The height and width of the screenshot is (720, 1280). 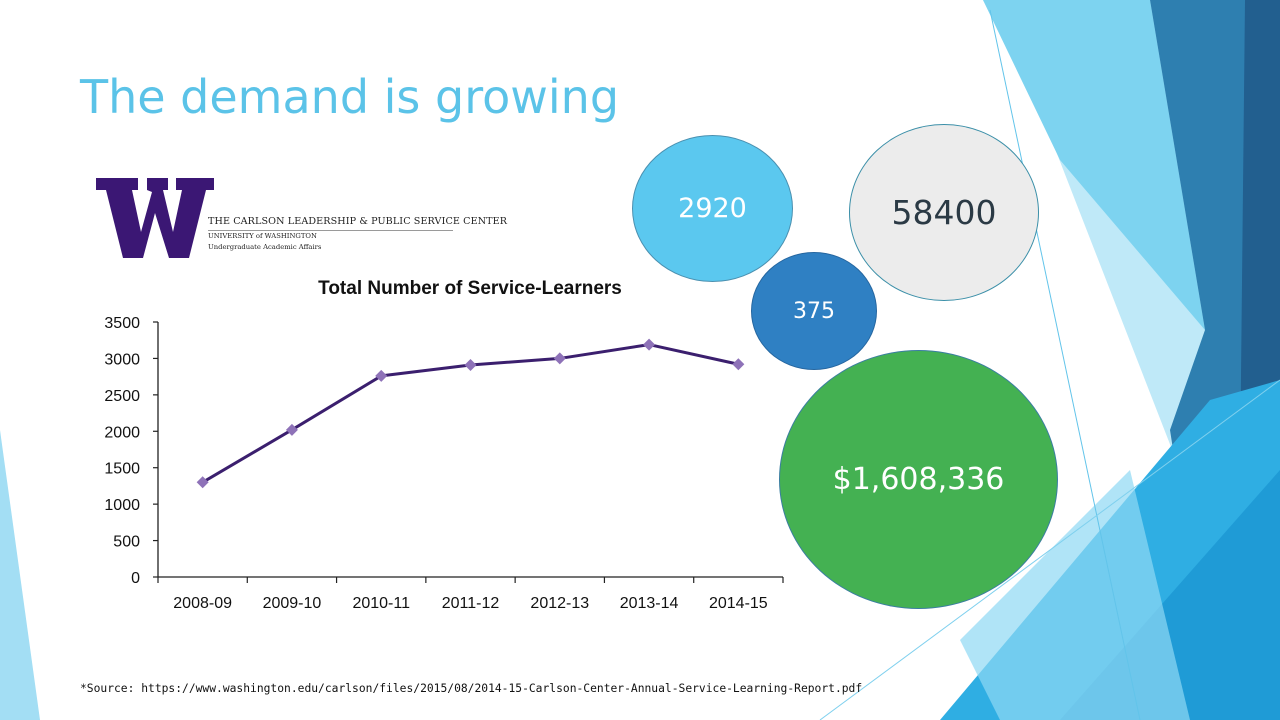 I want to click on y-tick-label: 3000, so click(x=122, y=359).